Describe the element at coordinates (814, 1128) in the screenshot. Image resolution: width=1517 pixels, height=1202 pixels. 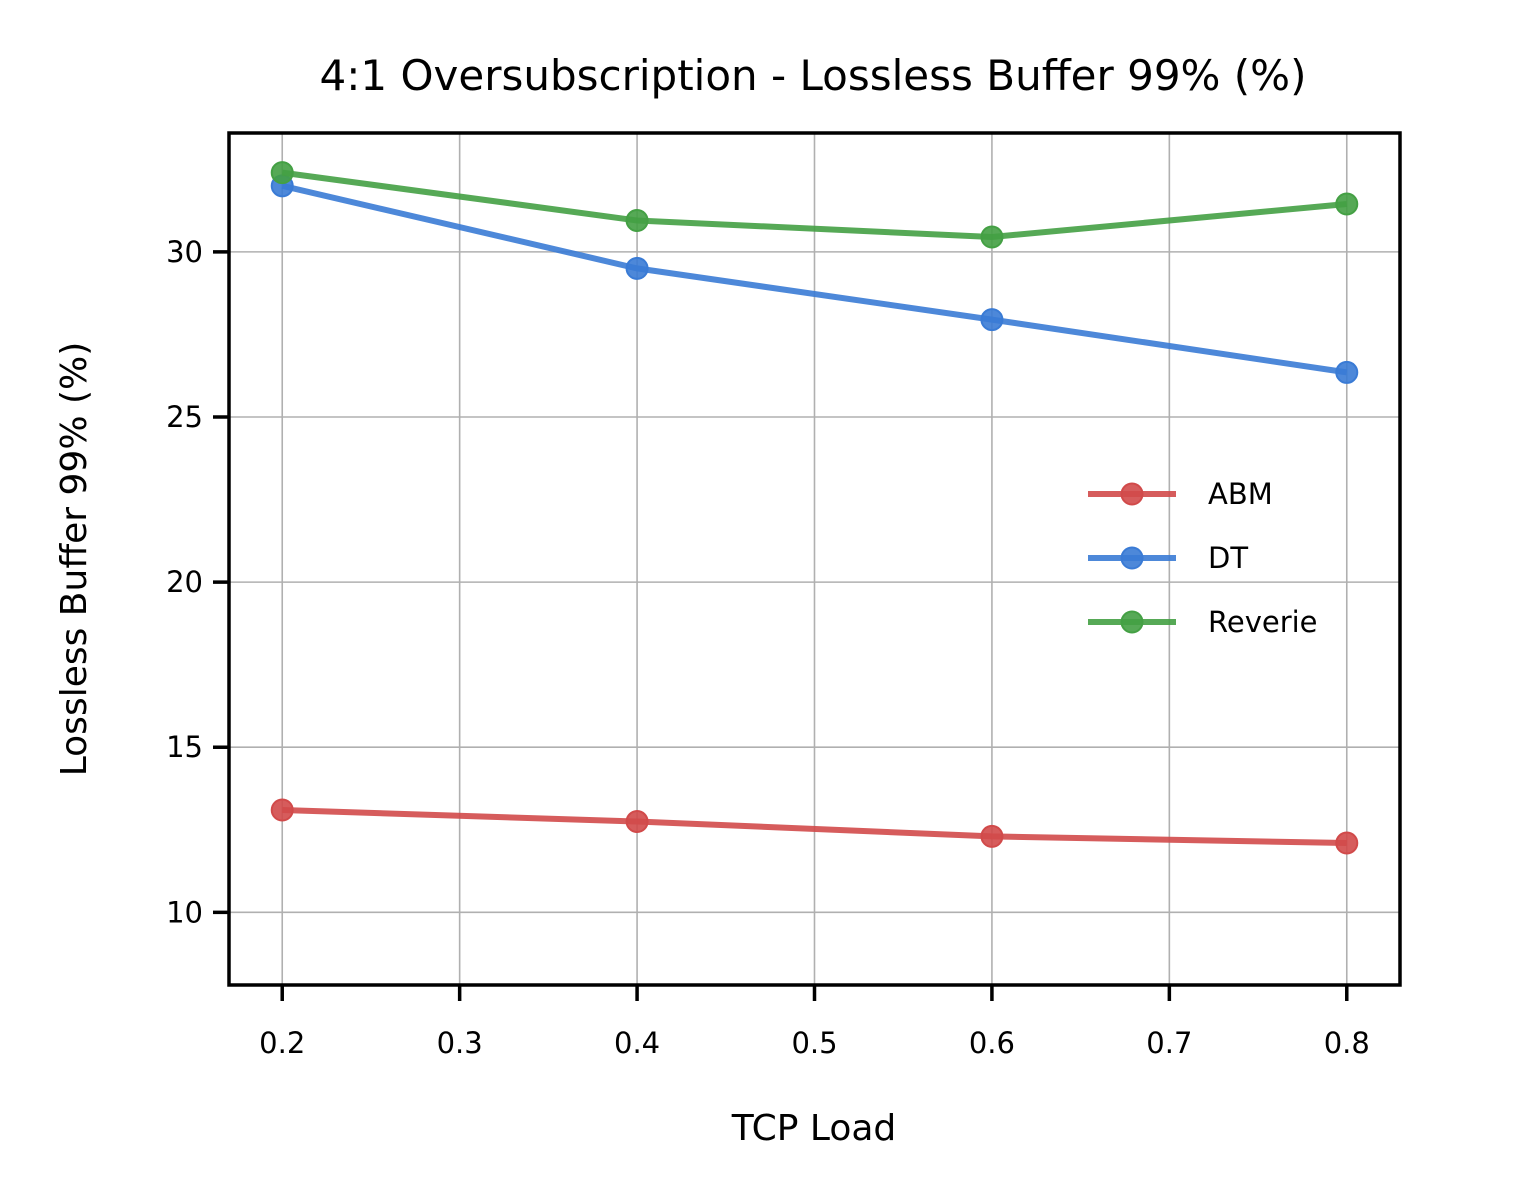
I see `x-axis-label: TCP Load` at that location.